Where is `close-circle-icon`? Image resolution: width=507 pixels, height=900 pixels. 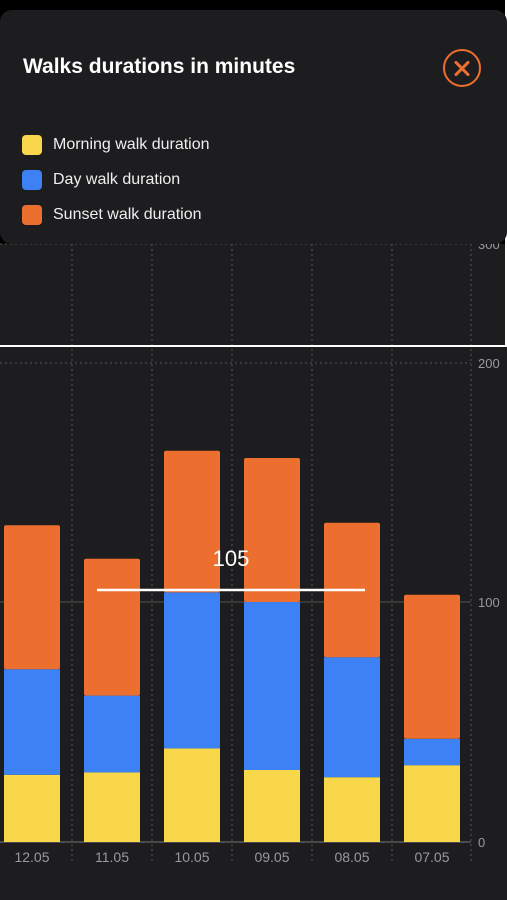 close-circle-icon is located at coordinates (462, 68).